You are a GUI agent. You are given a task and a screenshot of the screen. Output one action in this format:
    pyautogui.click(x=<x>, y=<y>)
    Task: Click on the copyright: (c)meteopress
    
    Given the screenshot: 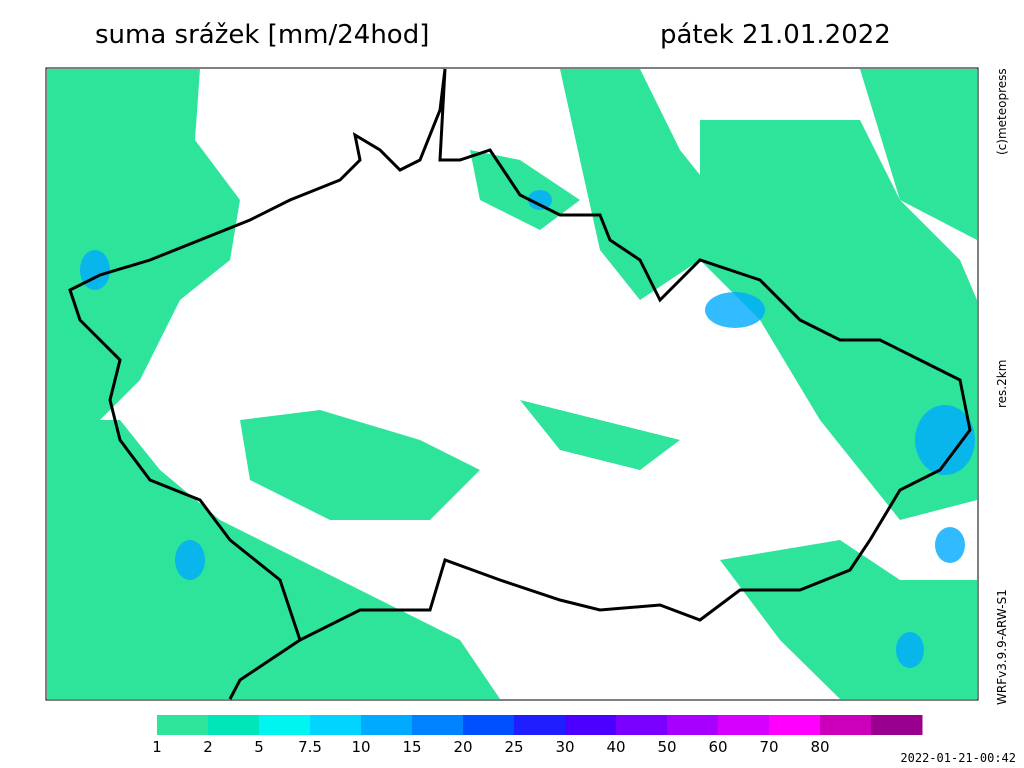 What is the action you would take?
    pyautogui.click(x=1002, y=111)
    